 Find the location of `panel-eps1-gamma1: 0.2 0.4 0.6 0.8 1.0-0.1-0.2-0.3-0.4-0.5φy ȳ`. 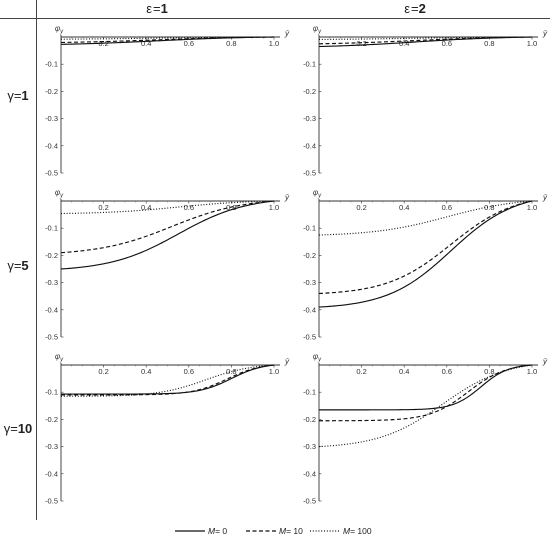

panel-eps1-gamma1: 0.2 0.4 0.6 0.8 1.0-0.1-0.2-0.3-0.4-0.5φy ȳ is located at coordinates (167, 101).